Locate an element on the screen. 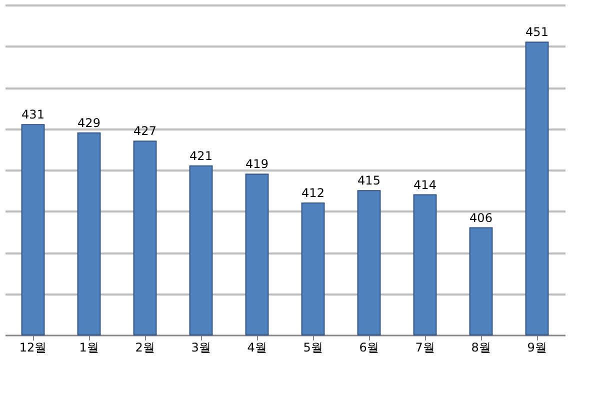 This screenshot has height=400, width=600. x-tick-label: 9월 is located at coordinates (537, 347).